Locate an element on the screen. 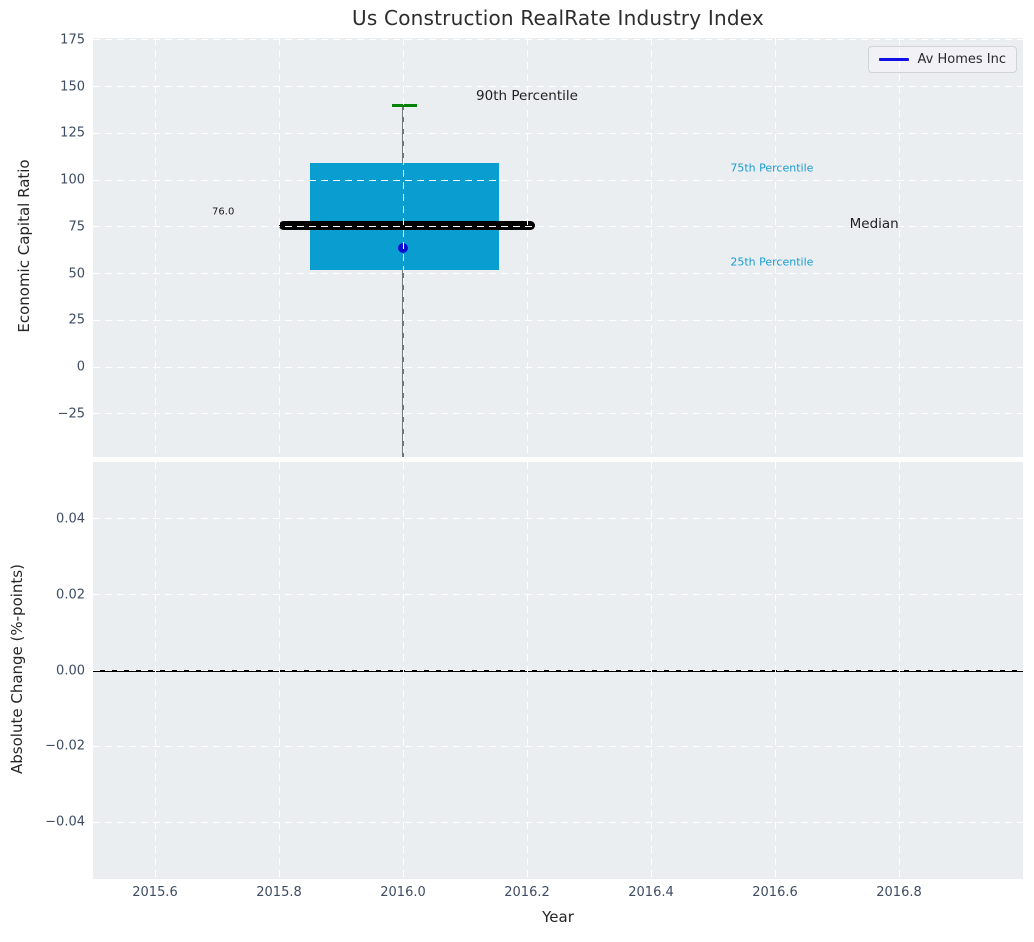  y-tick-label: 175 is located at coordinates (72, 40).